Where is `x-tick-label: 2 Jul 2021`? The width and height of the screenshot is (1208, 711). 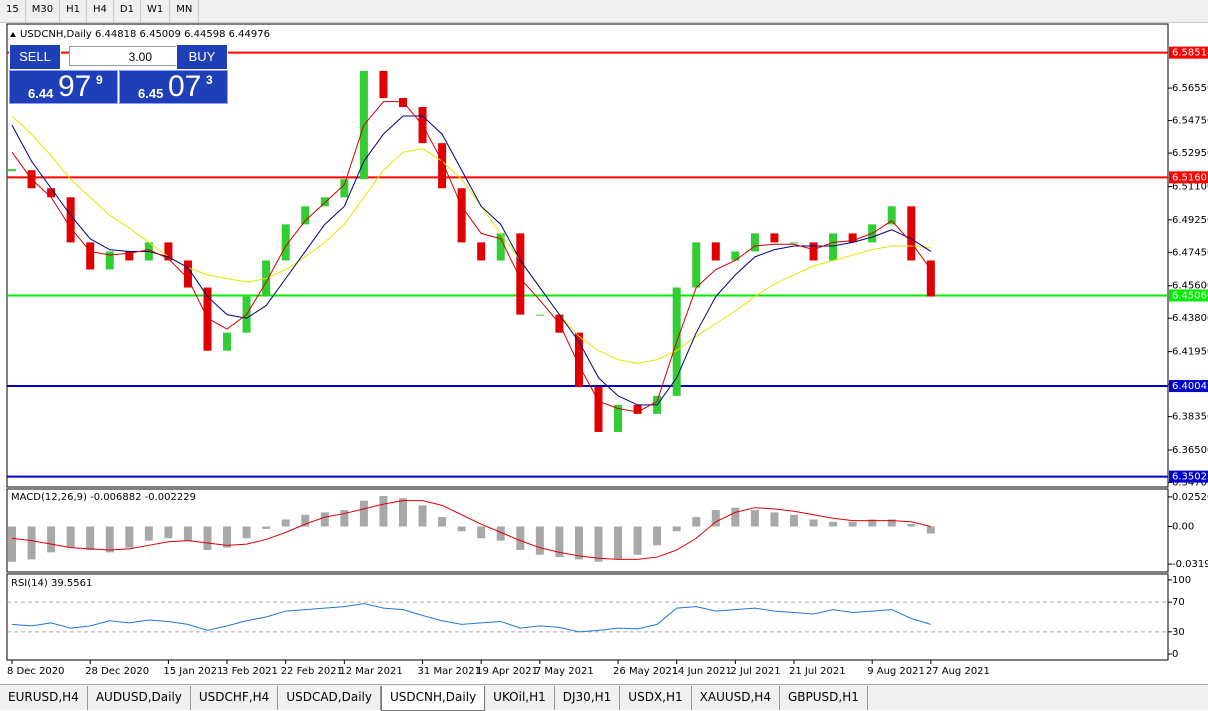
x-tick-label: 2 Jul 2021 is located at coordinates (755, 671).